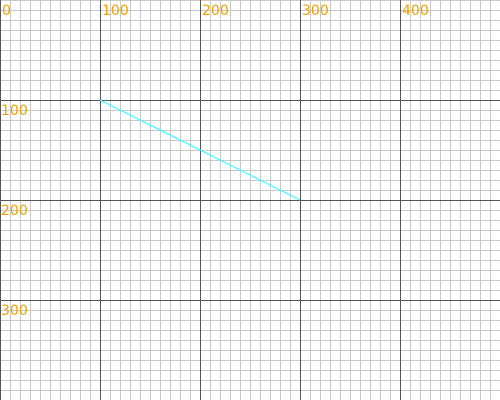  Describe the element at coordinates (14, 311) in the screenshot. I see `y-tick-label: 300` at that location.